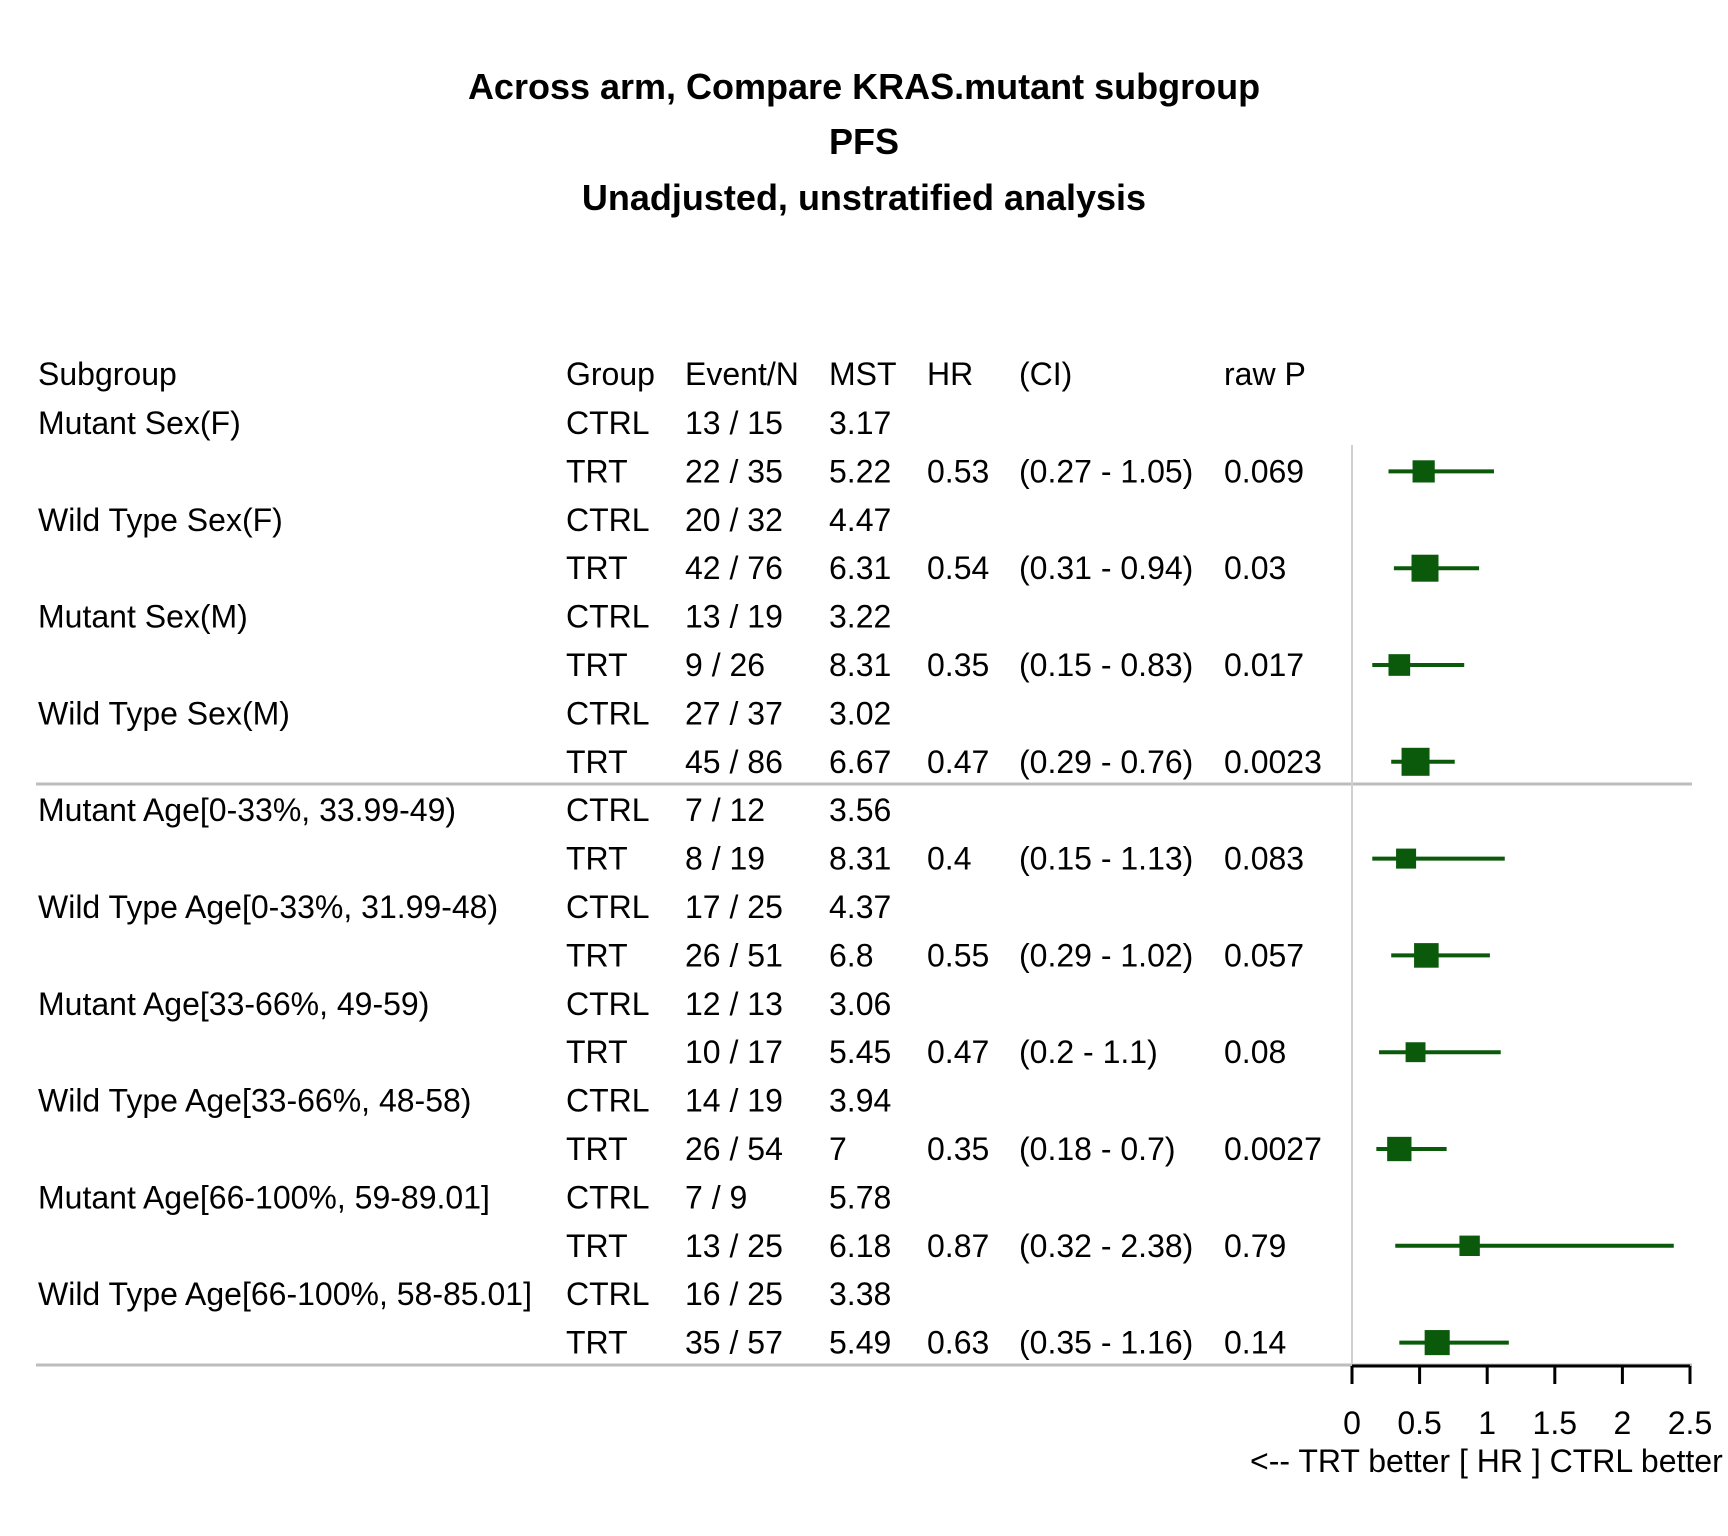 This screenshot has height=1536, width=1728. What do you see at coordinates (860, 617) in the screenshot?
I see `cell-mst: 3.22` at bounding box center [860, 617].